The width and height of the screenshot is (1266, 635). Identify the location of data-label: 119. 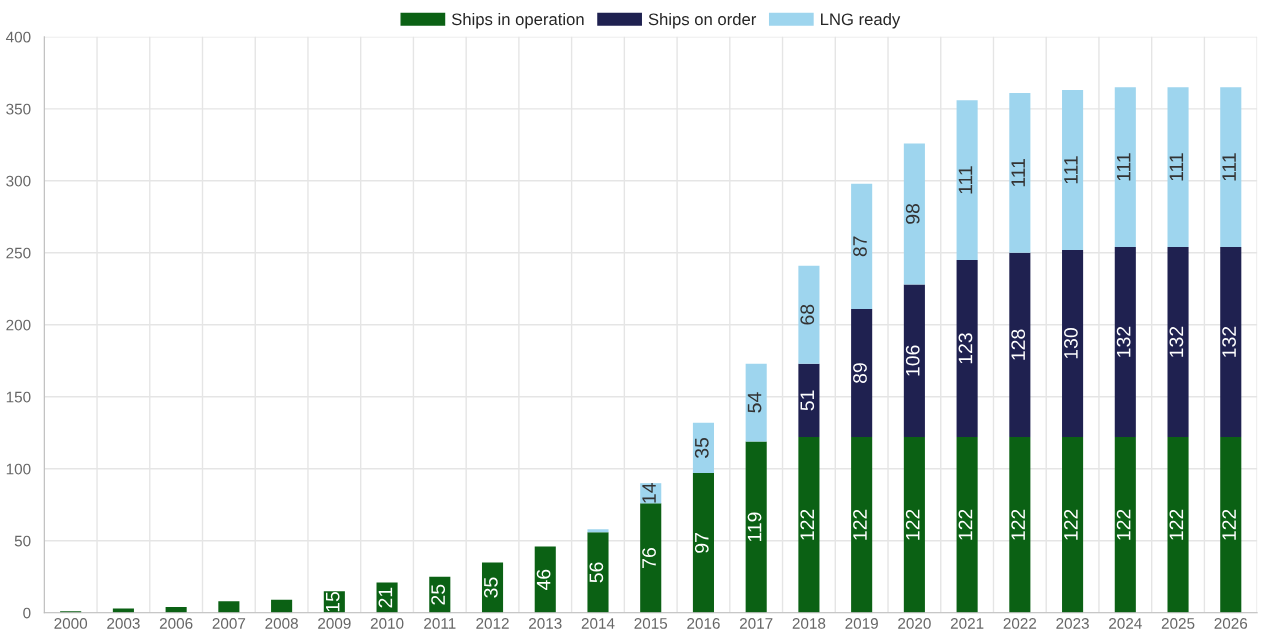
(754, 527).